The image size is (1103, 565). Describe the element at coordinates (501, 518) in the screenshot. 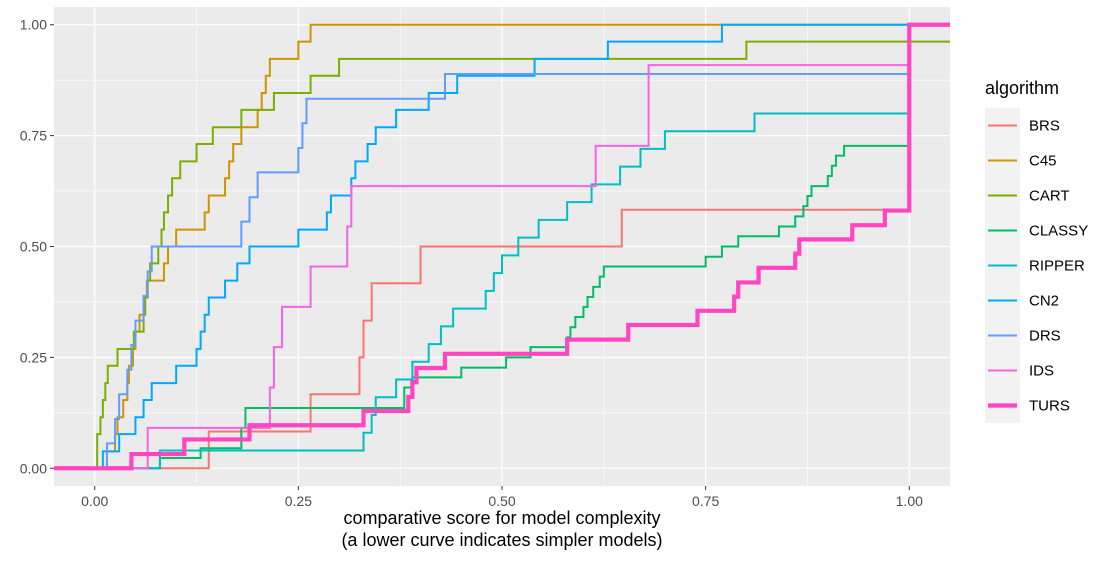

I see `x-axis-title-line-1: comparative score for model complexity` at that location.